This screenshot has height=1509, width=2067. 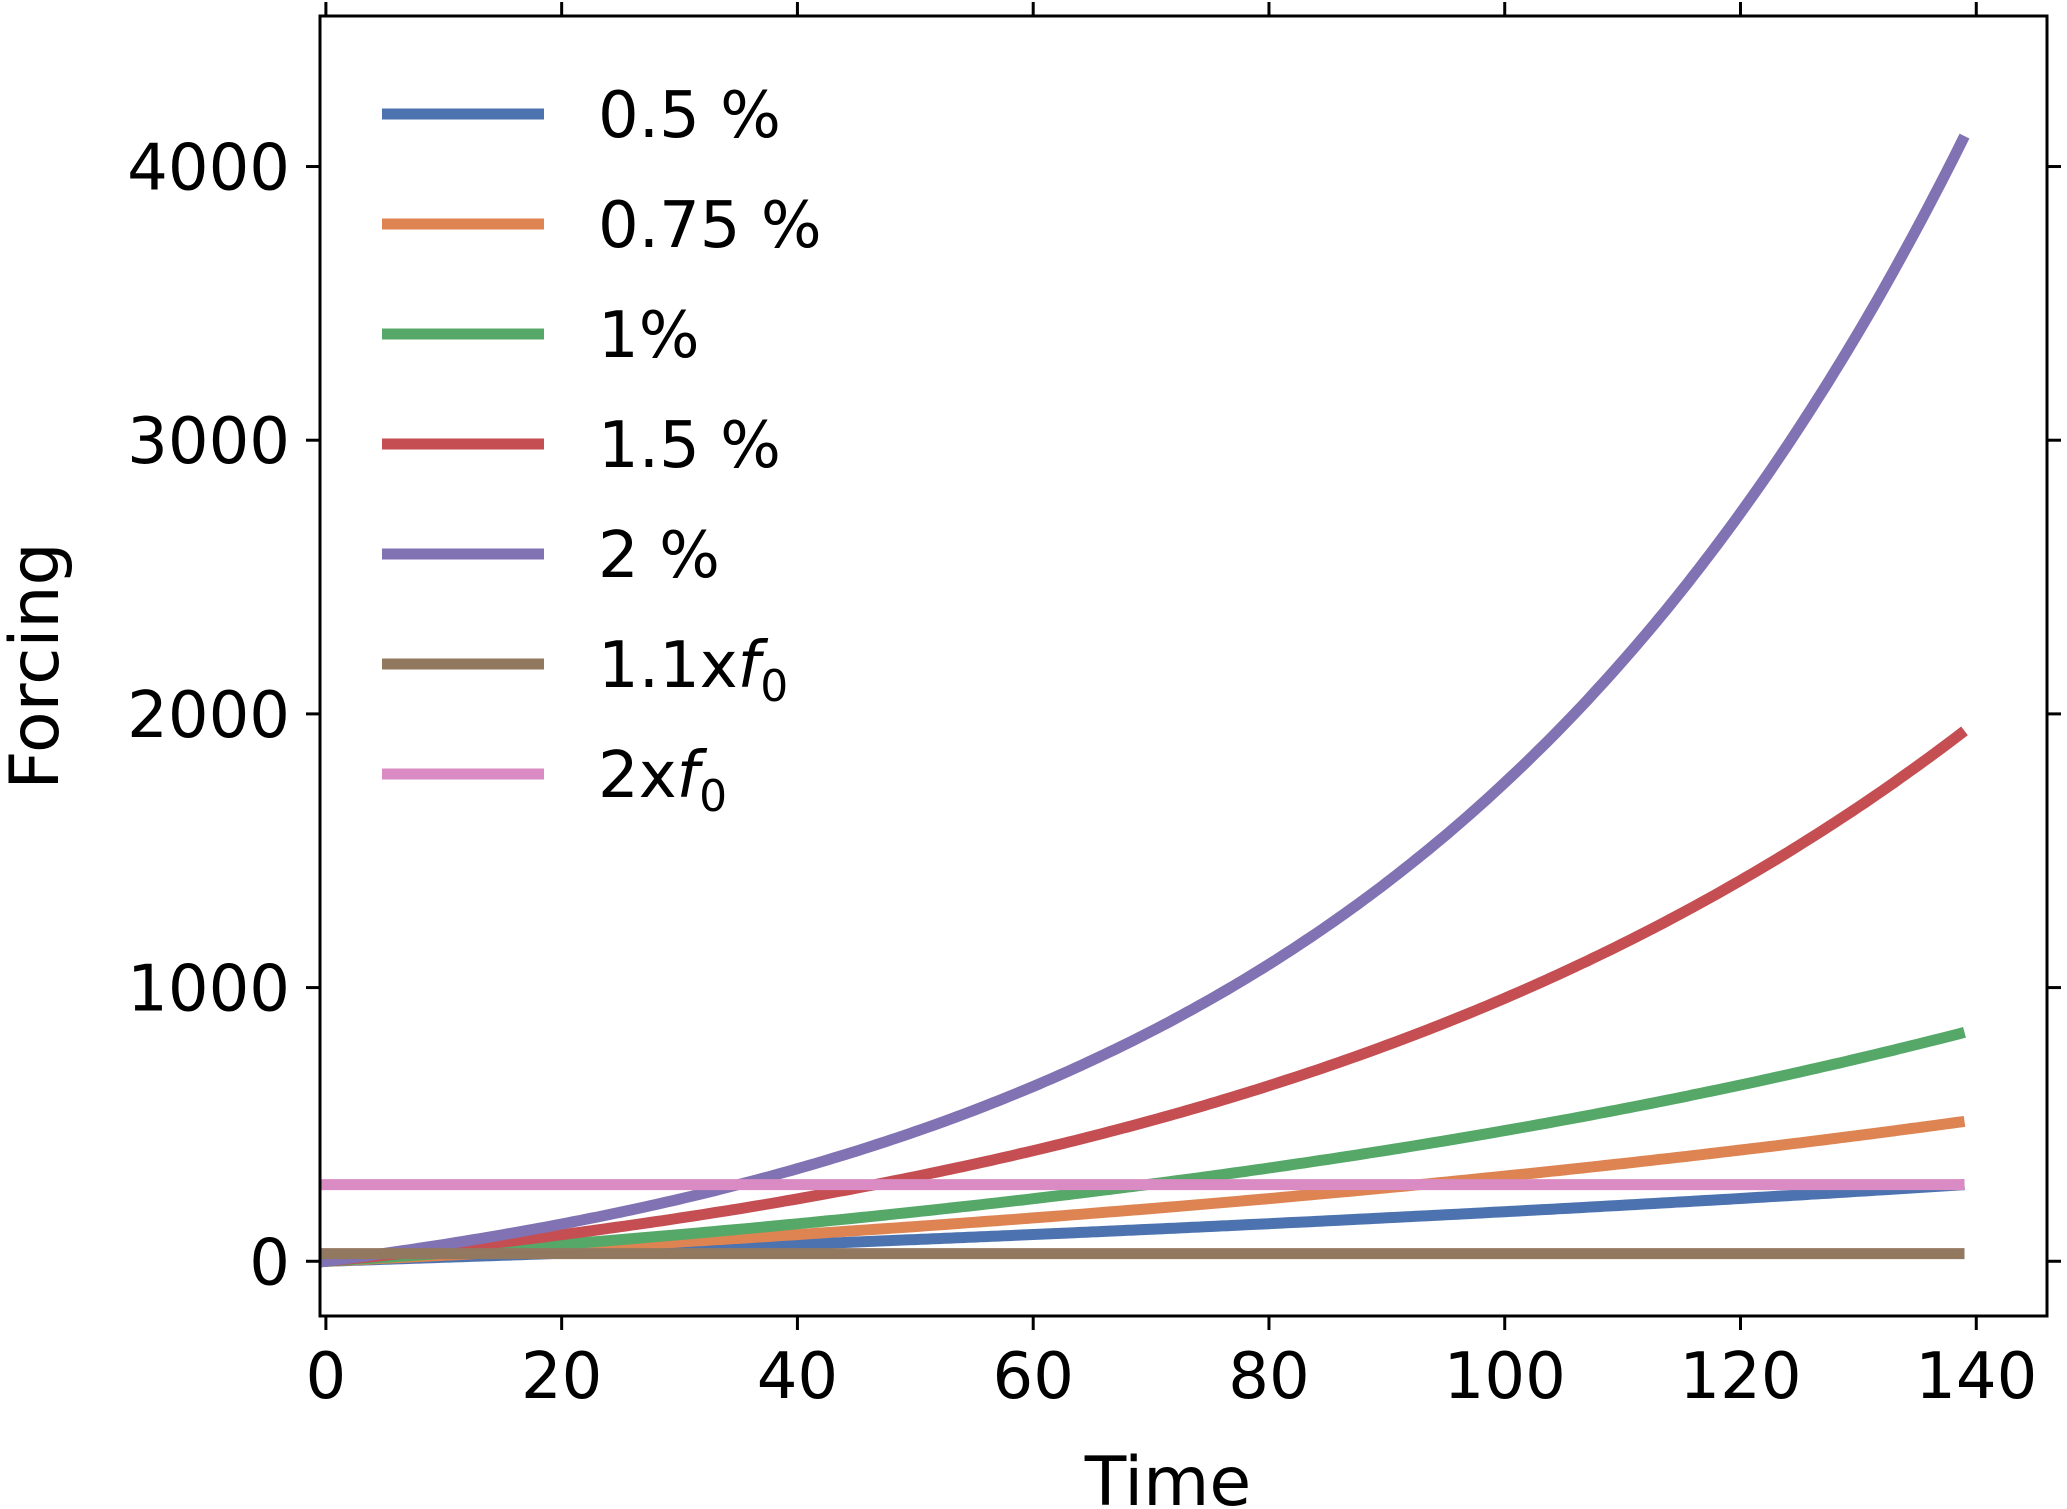 What do you see at coordinates (208, 990) in the screenshot?
I see `y-tick-label: 1000` at bounding box center [208, 990].